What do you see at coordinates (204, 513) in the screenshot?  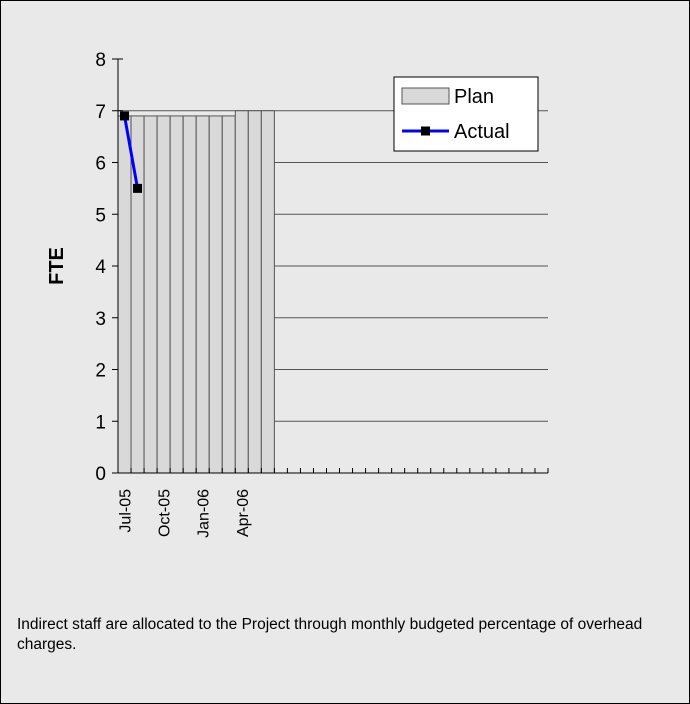 I see `x-tick-label: Jan-06` at bounding box center [204, 513].